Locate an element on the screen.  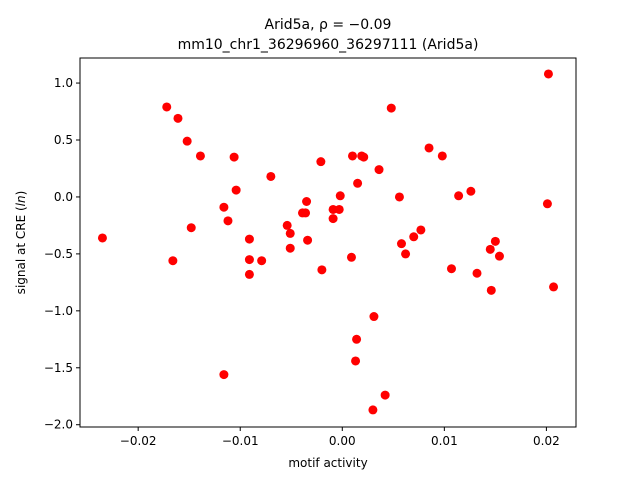
x-tick-label: −0.02 is located at coordinates (138, 441).